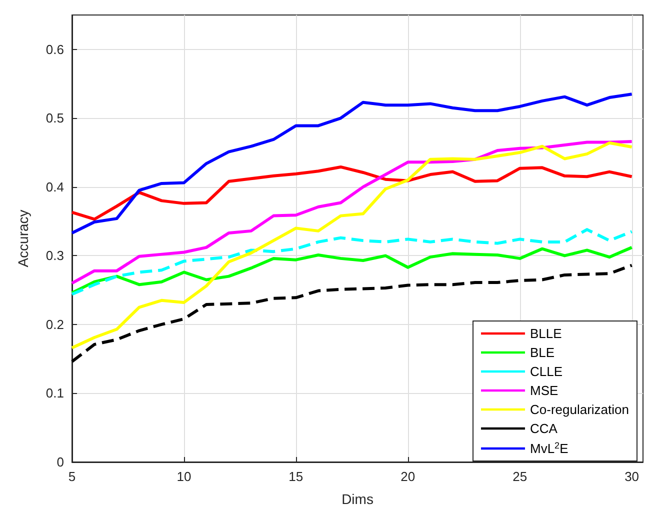 The width and height of the screenshot is (657, 531). What do you see at coordinates (580, 409) in the screenshot?
I see `legend-label: Co-regularization` at bounding box center [580, 409].